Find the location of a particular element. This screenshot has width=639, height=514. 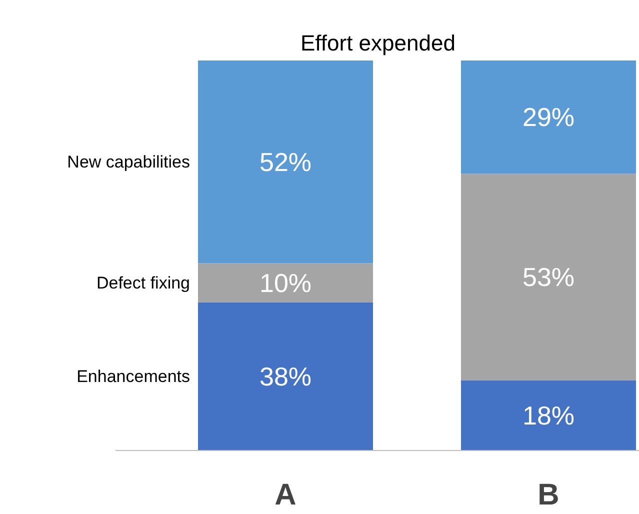

series-label: Defect fixing is located at coordinates (143, 282).